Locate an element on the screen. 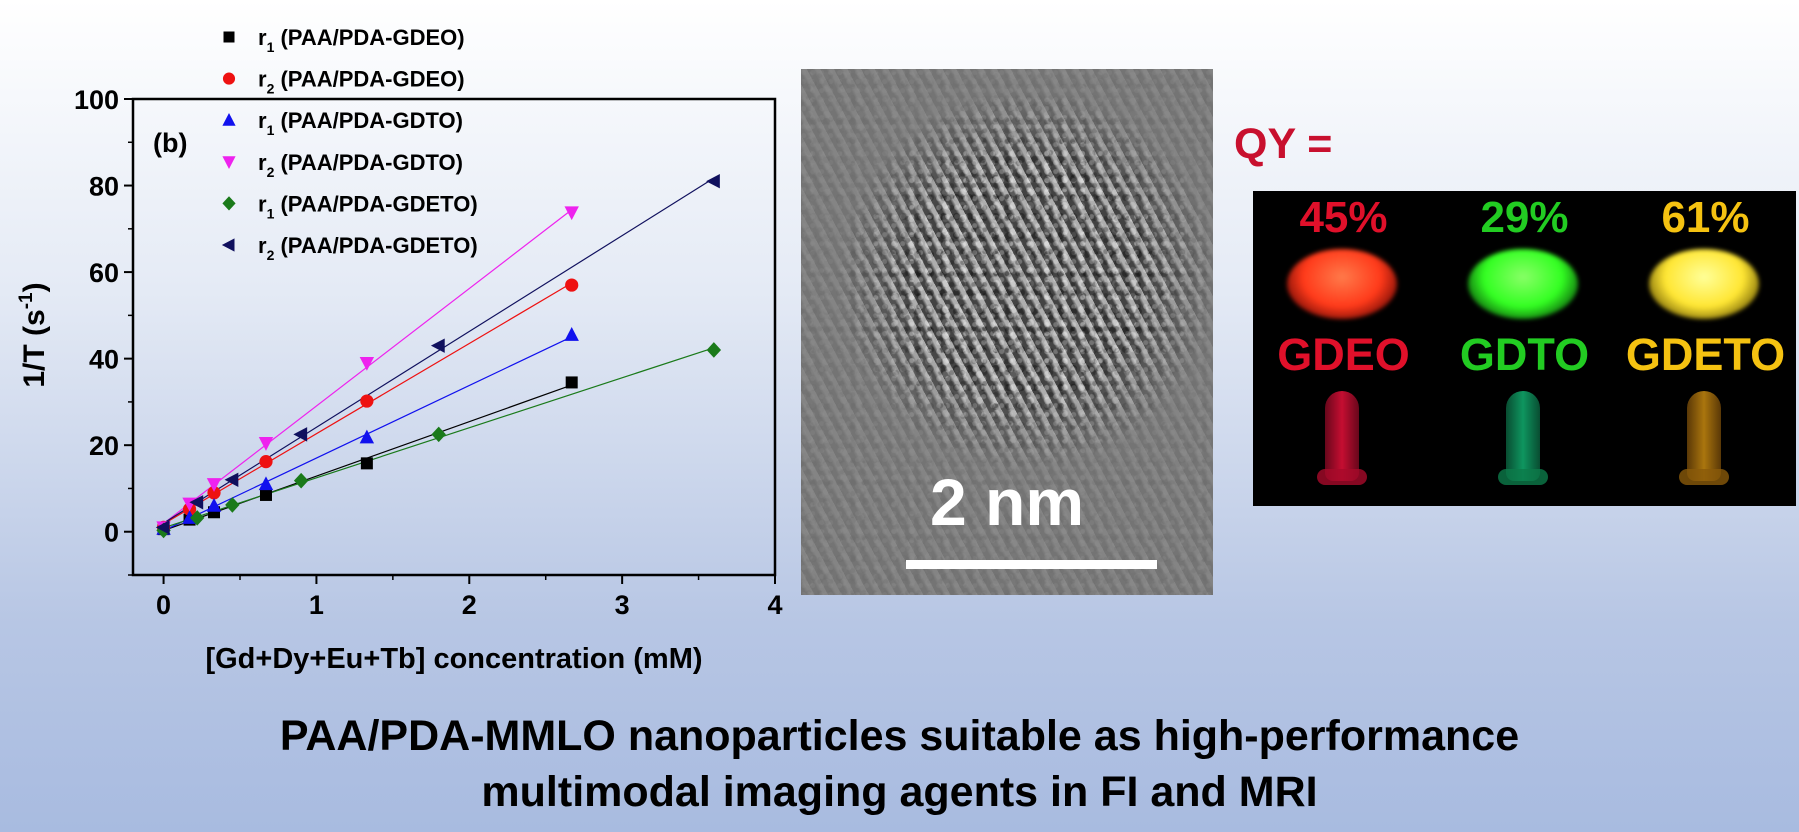  y-tick-label: 80 is located at coordinates (104, 187).